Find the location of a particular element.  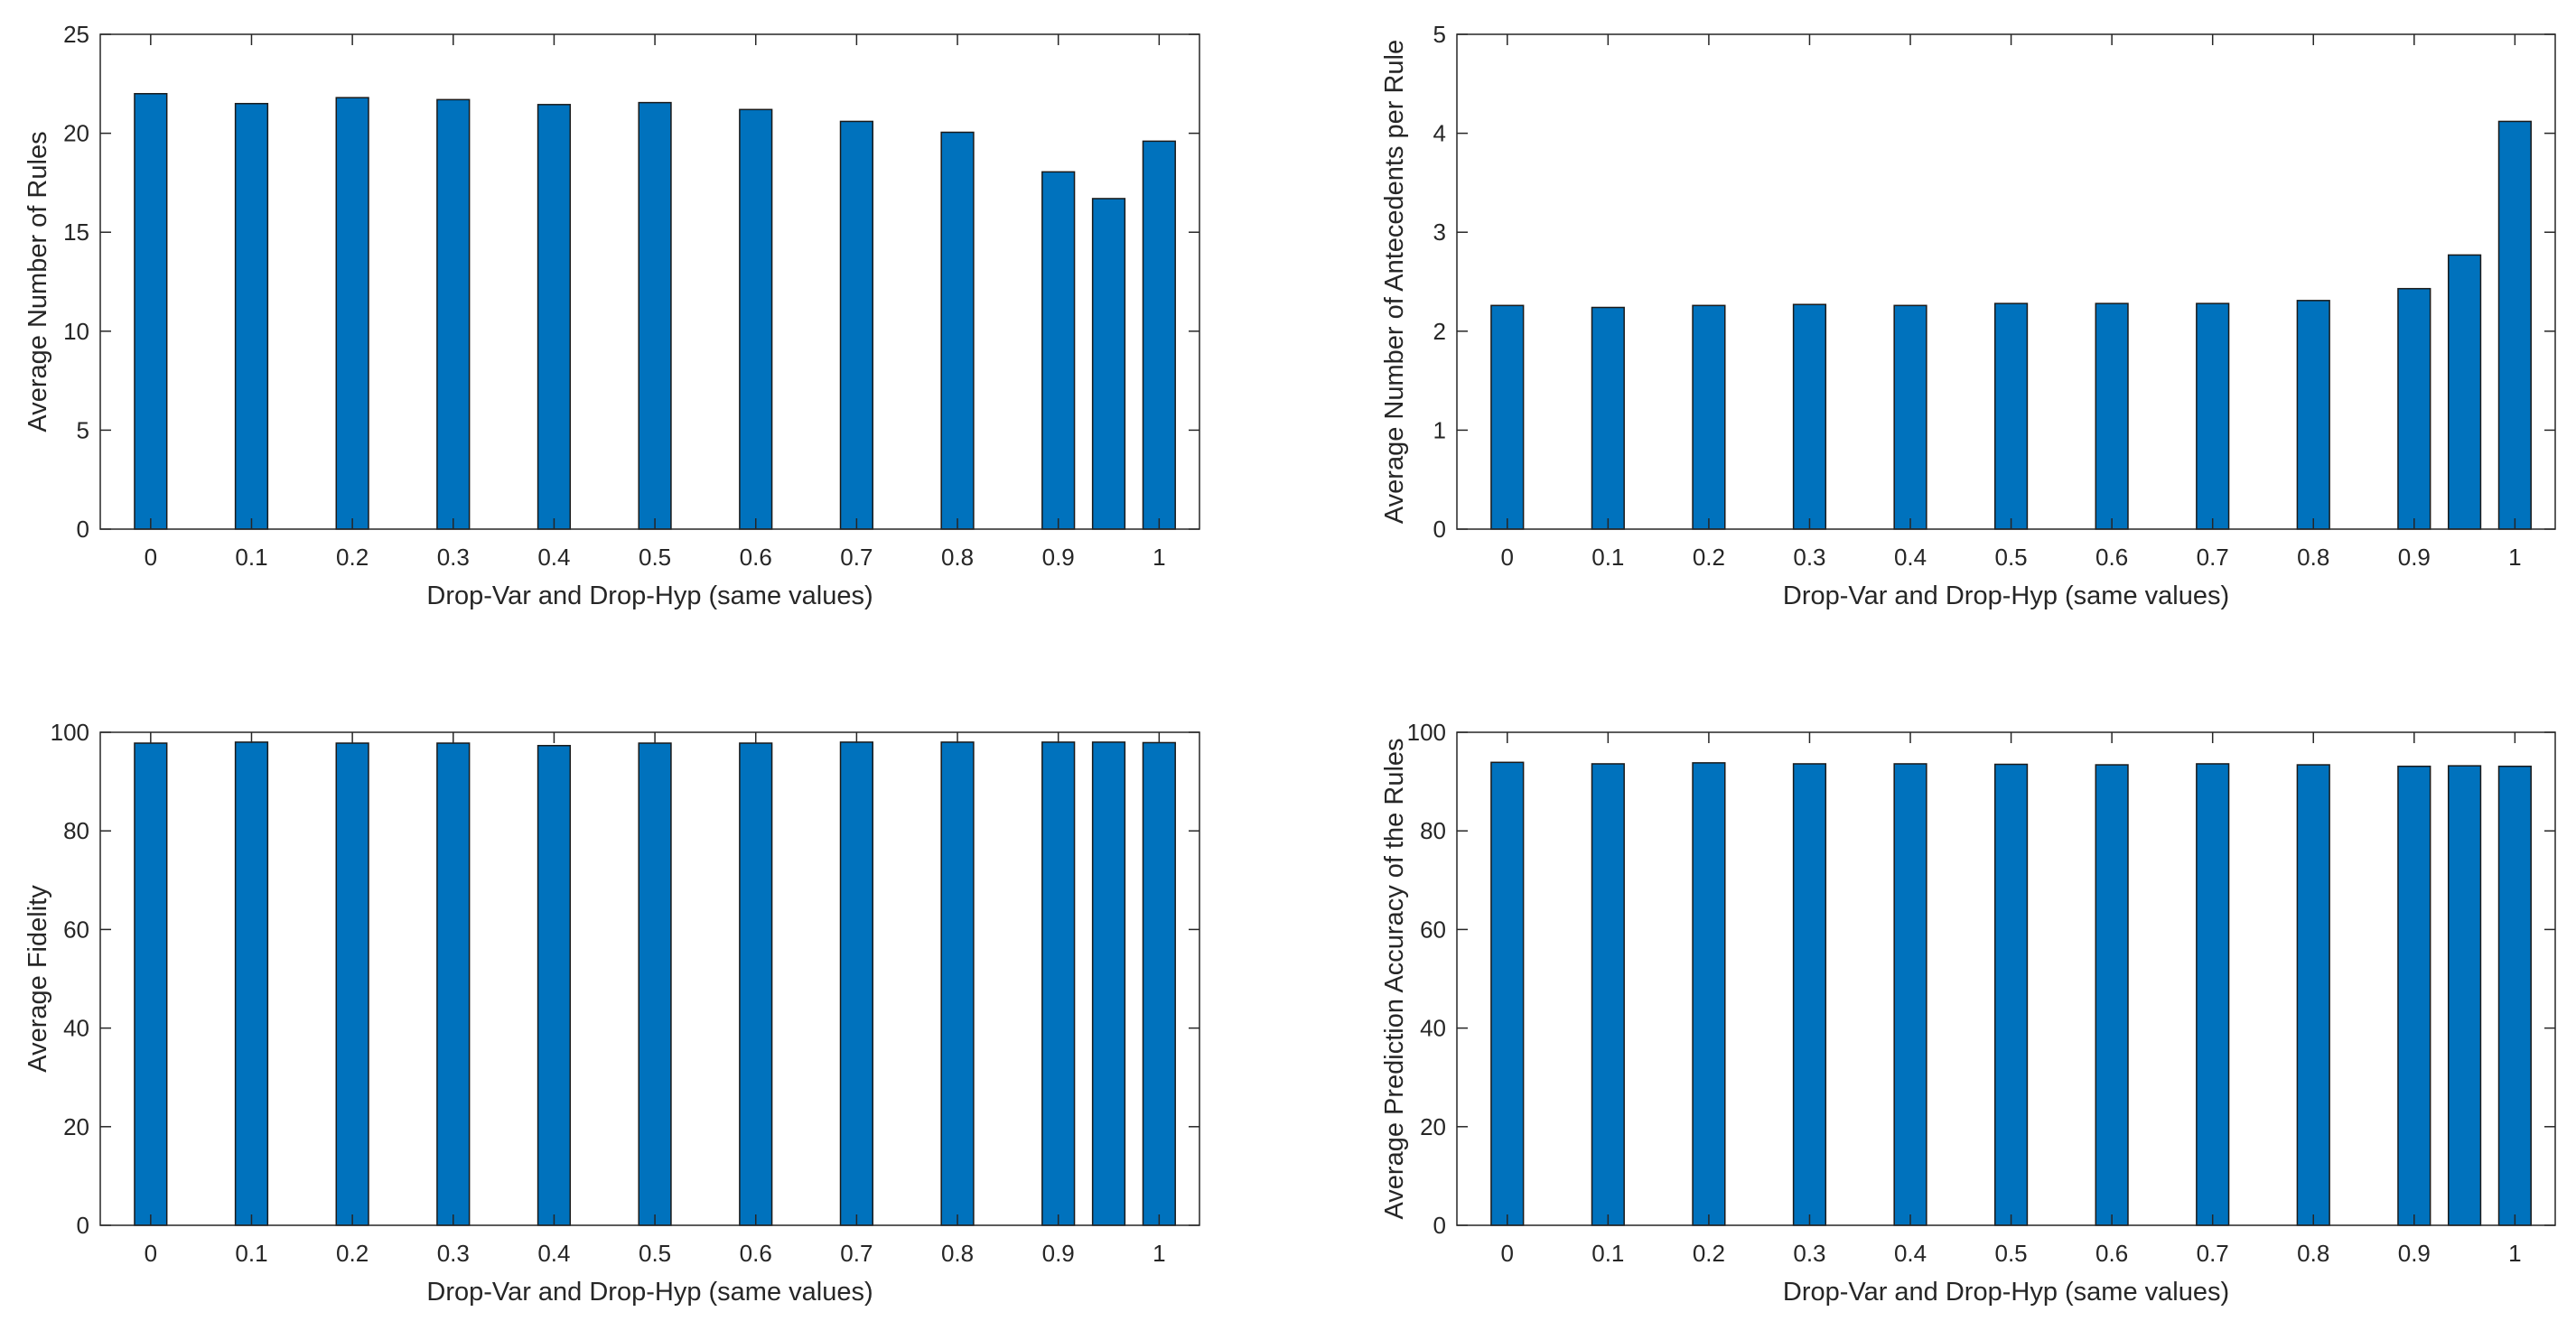

y-axis-label: Average Fidelity is located at coordinates (37, 979).